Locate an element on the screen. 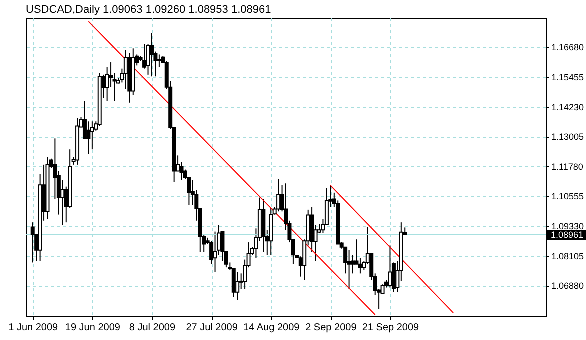 This screenshot has height=340, width=586. y-tick-label: 1.09330 is located at coordinates (568, 226).